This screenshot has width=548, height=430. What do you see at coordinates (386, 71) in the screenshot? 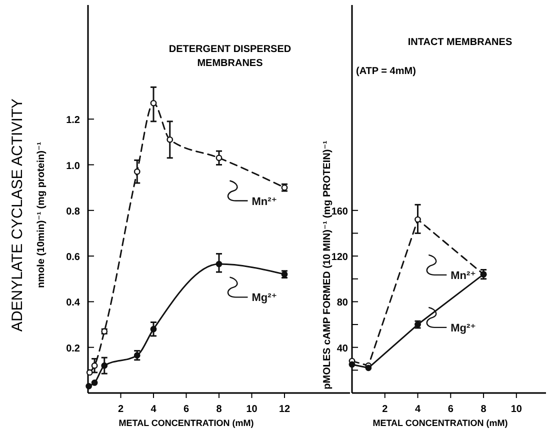
I see `annotation: (ATP = 4mM)` at bounding box center [386, 71].